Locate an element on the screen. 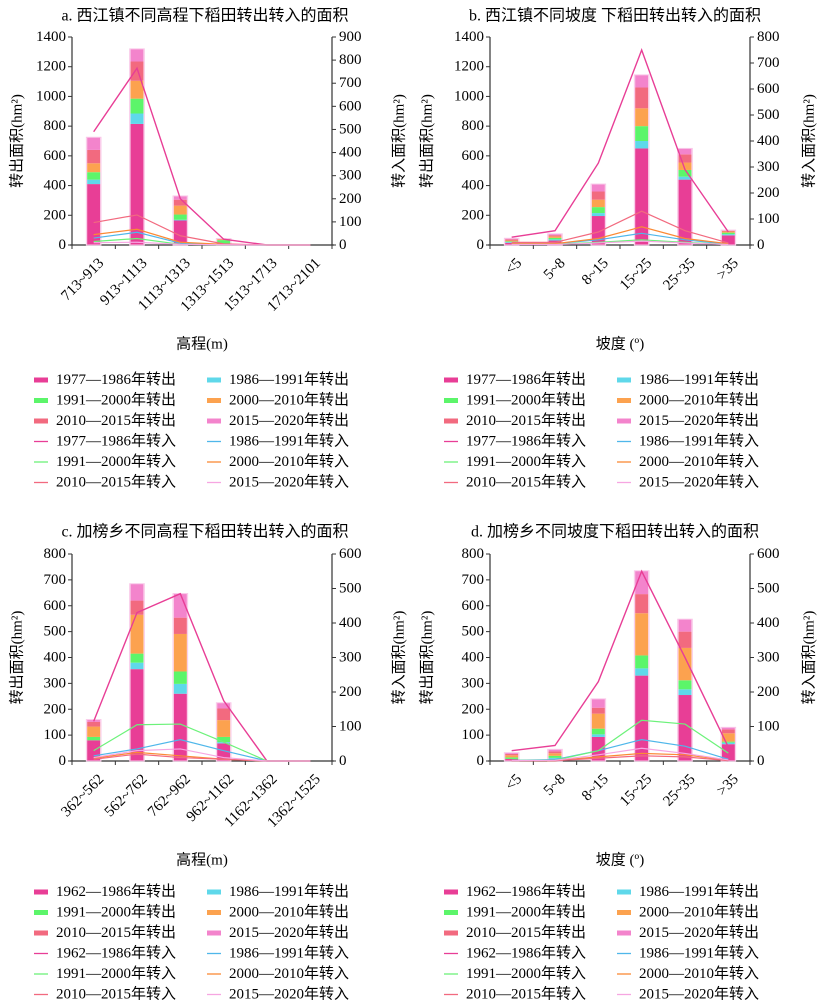 The width and height of the screenshot is (821, 1000). y2-tick-label: 500 is located at coordinates (768, 115).